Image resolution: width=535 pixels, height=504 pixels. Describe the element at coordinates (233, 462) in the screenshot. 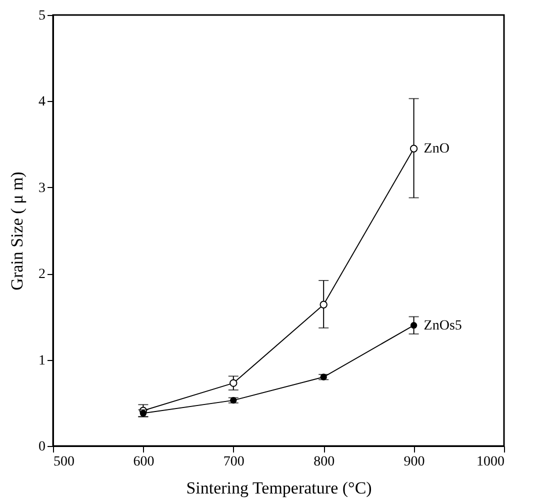

I see `x-tick-label: 700` at that location.